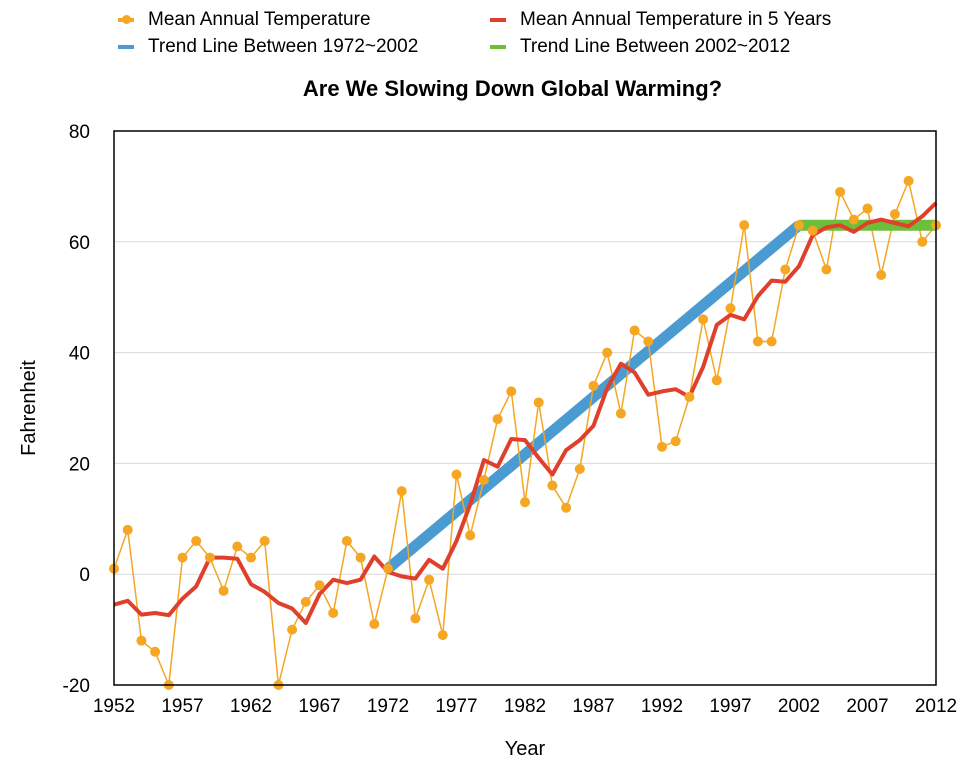  I want to click on legend-label: Trend Line Between 2002~2012, so click(655, 46).